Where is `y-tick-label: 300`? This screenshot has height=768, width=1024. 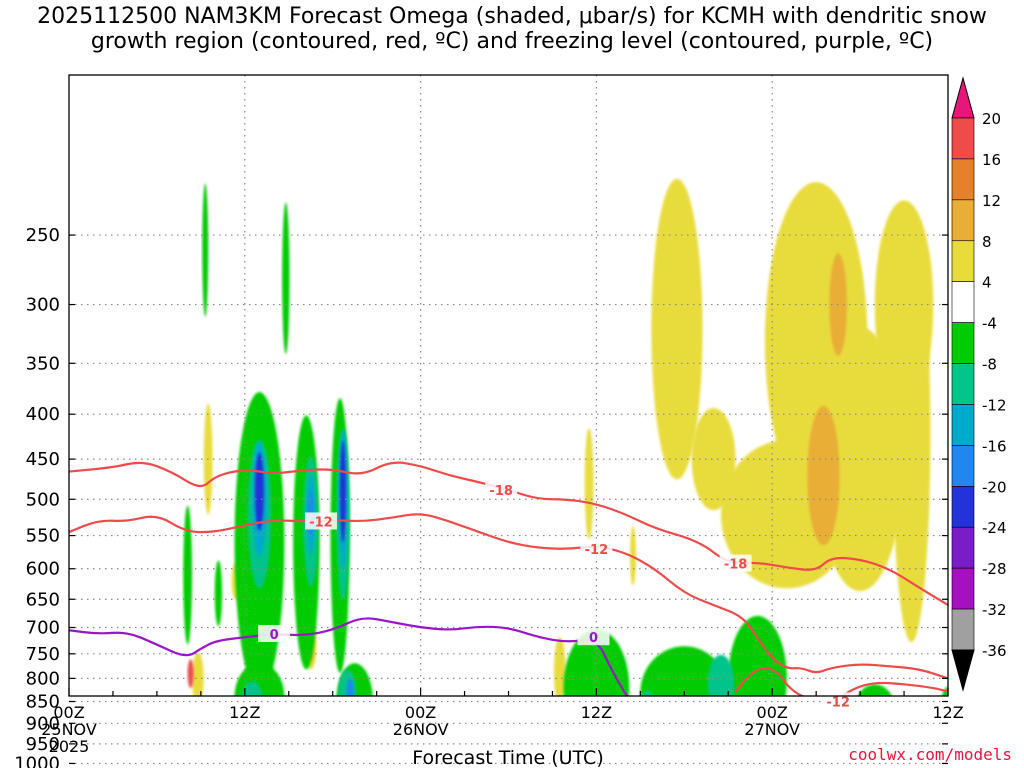
y-tick-label: 300 is located at coordinates (43, 305).